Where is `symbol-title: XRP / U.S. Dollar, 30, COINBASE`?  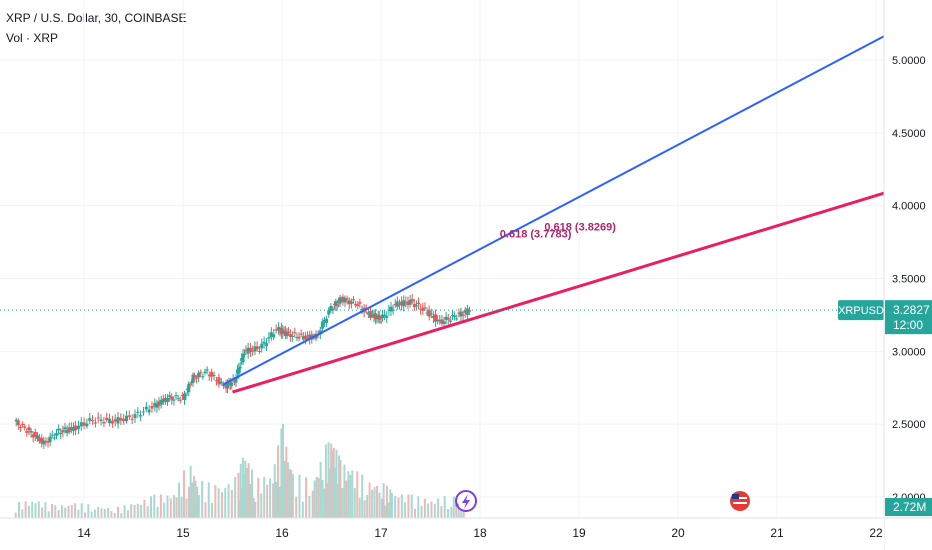
symbol-title: XRP / U.S. Dollar, 30, COINBASE is located at coordinates (96, 18).